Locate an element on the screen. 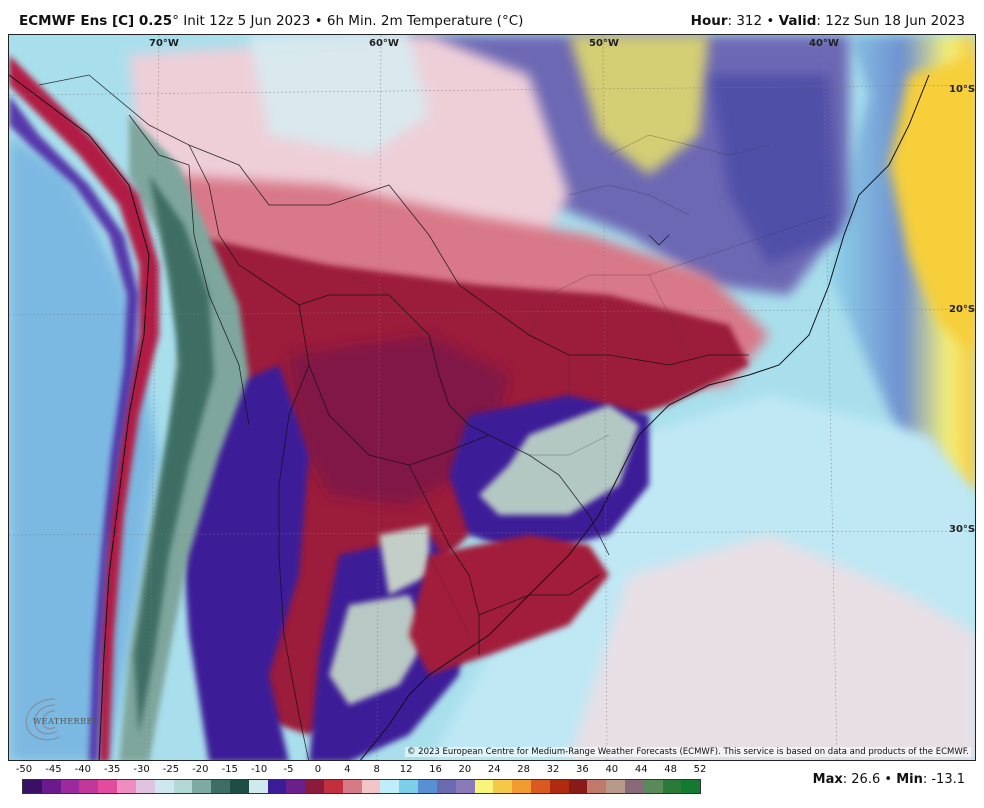 The height and width of the screenshot is (808, 984). legend-tick-label: 4 is located at coordinates (347, 769).